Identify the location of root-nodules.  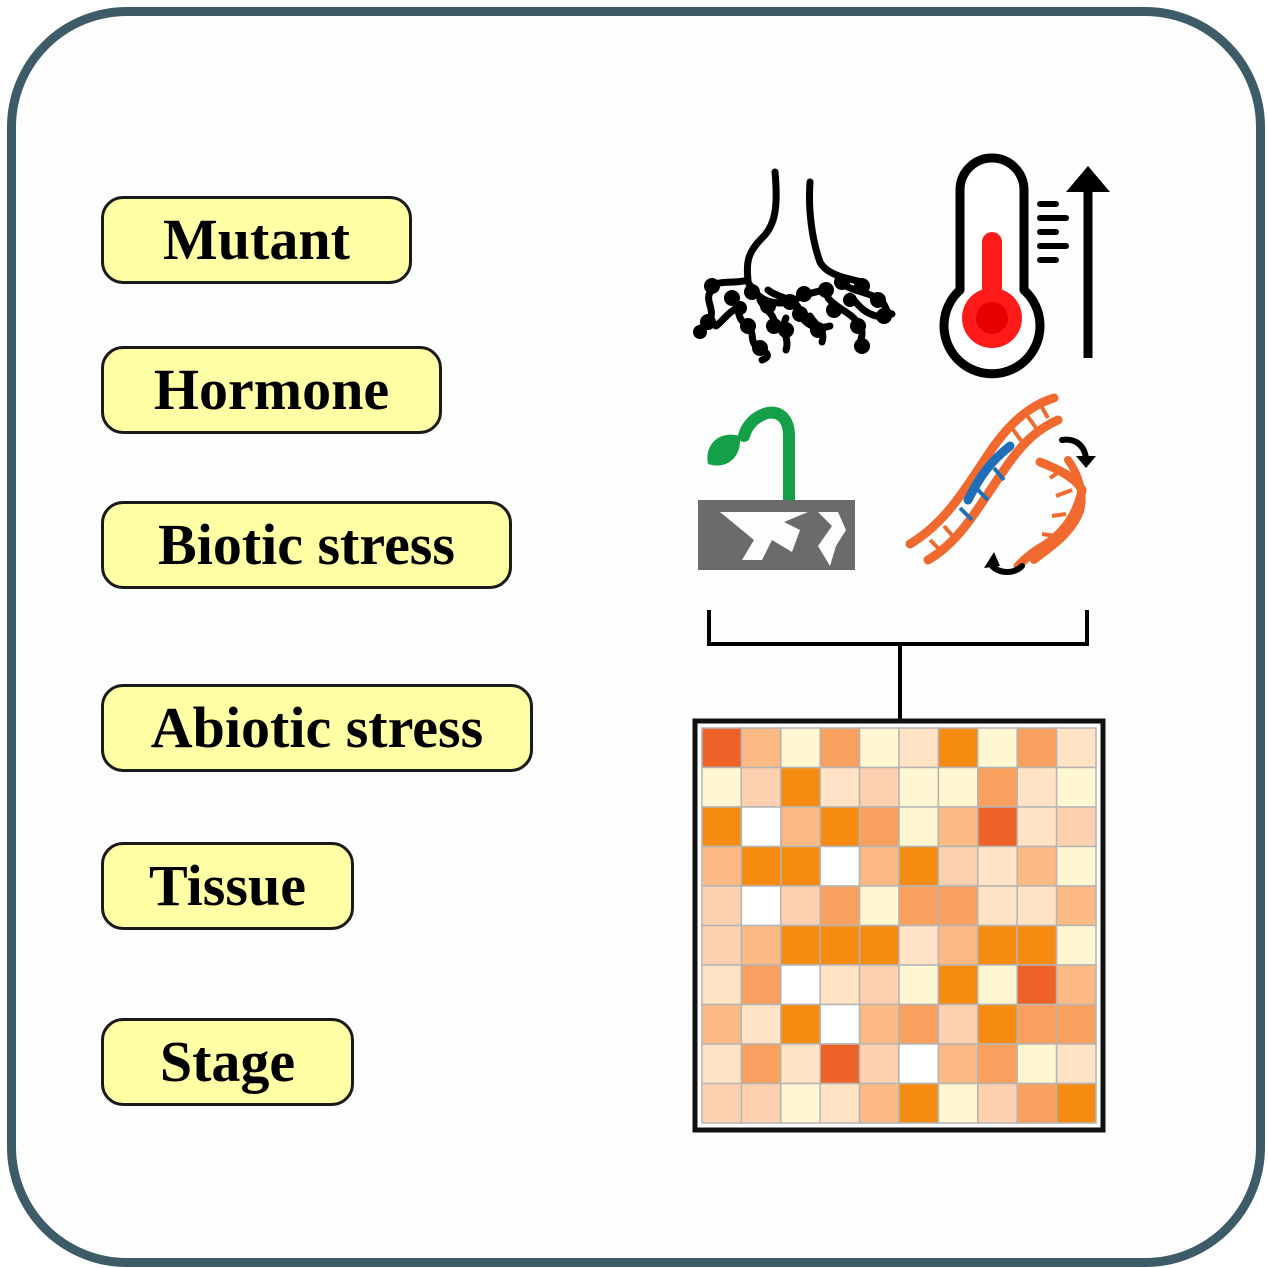
(792, 315).